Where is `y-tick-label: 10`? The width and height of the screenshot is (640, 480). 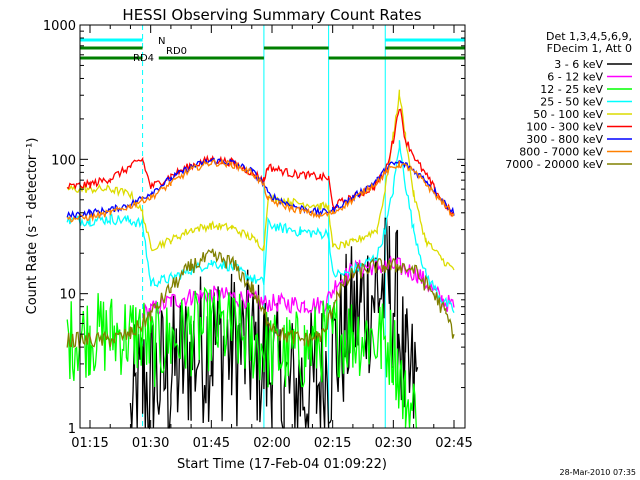 y-tick-label: 10 is located at coordinates (67, 295).